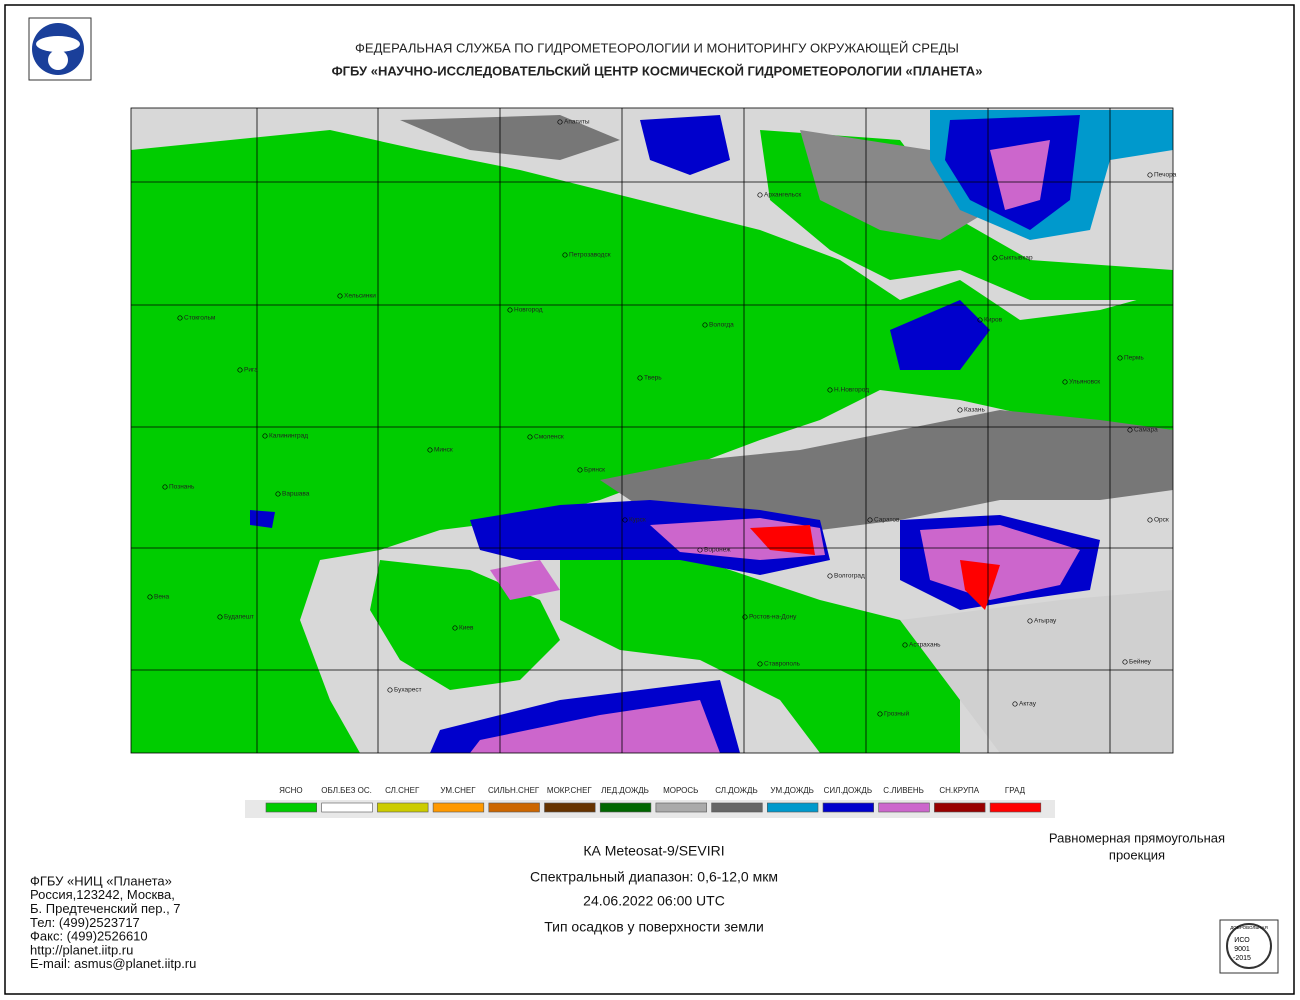 Image resolution: width=1300 pixels, height=1000 pixels. Describe the element at coordinates (162, 597) in the screenshot. I see `city-label: Вена` at that location.